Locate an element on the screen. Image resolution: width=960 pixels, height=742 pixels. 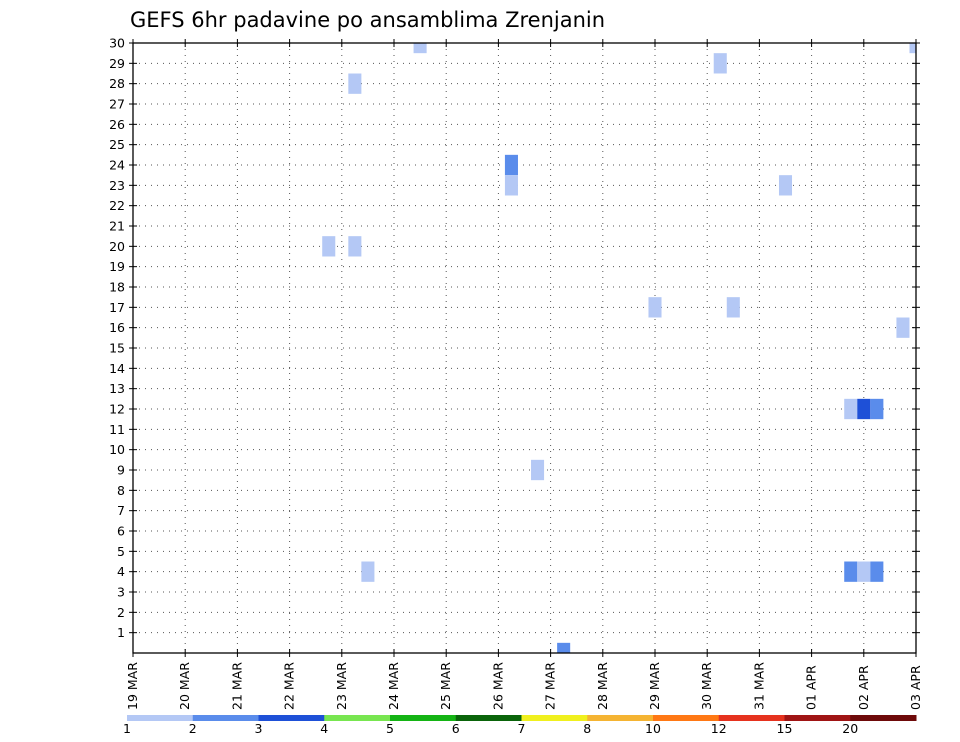
legend-label: 8 is located at coordinates (587, 728).